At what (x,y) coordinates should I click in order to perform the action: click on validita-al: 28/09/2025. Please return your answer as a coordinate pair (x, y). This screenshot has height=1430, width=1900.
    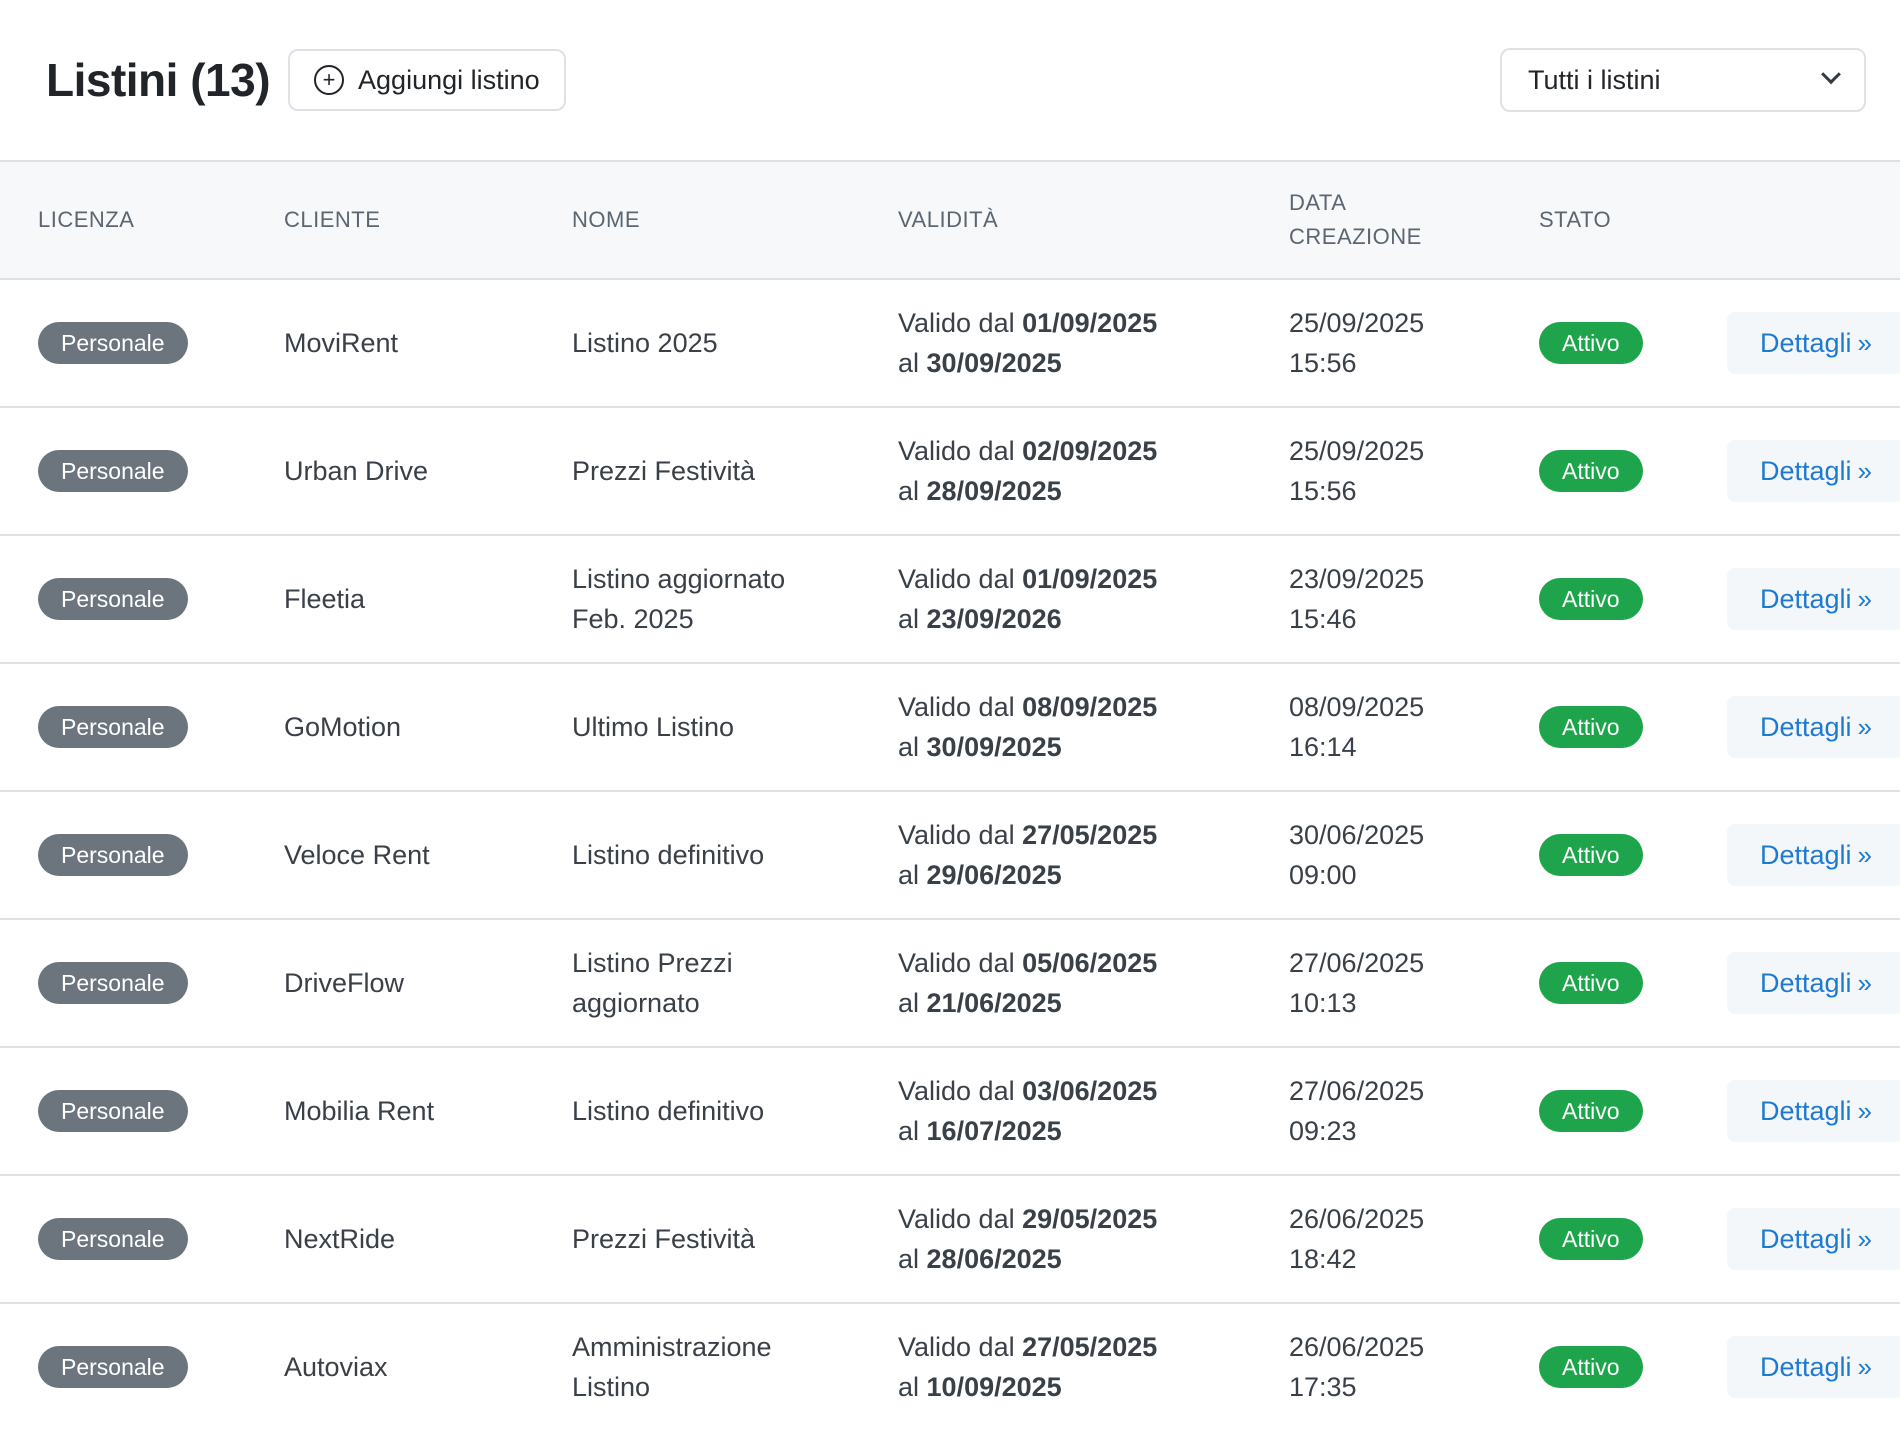
    Looking at the image, I should click on (994, 491).